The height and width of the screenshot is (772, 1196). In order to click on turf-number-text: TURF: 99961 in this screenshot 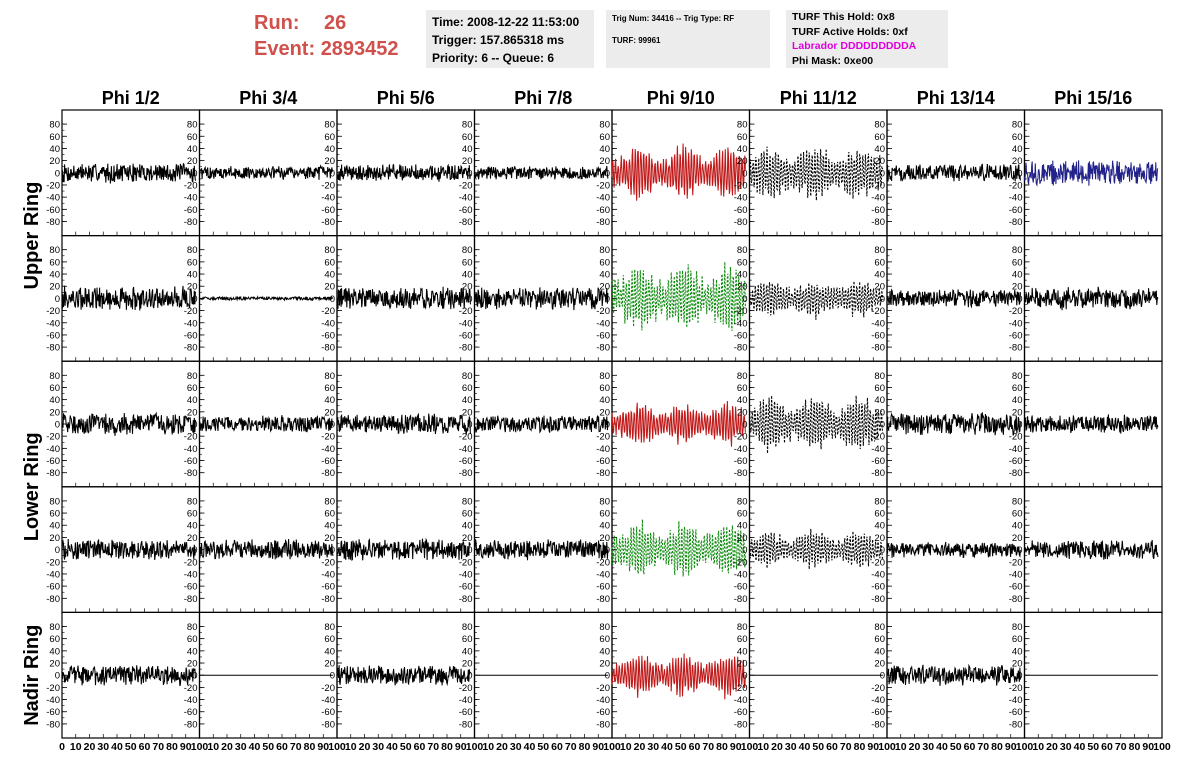, I will do `click(636, 40)`.